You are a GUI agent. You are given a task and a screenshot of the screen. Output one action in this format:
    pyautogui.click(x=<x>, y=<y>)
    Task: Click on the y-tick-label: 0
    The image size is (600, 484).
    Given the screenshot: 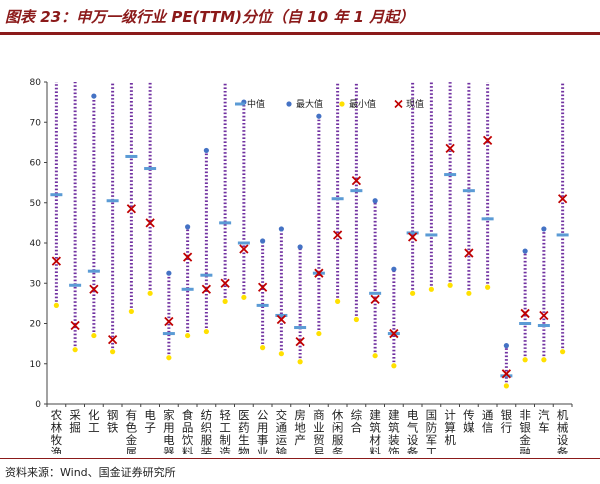 What is the action you would take?
    pyautogui.click(x=38, y=405)
    